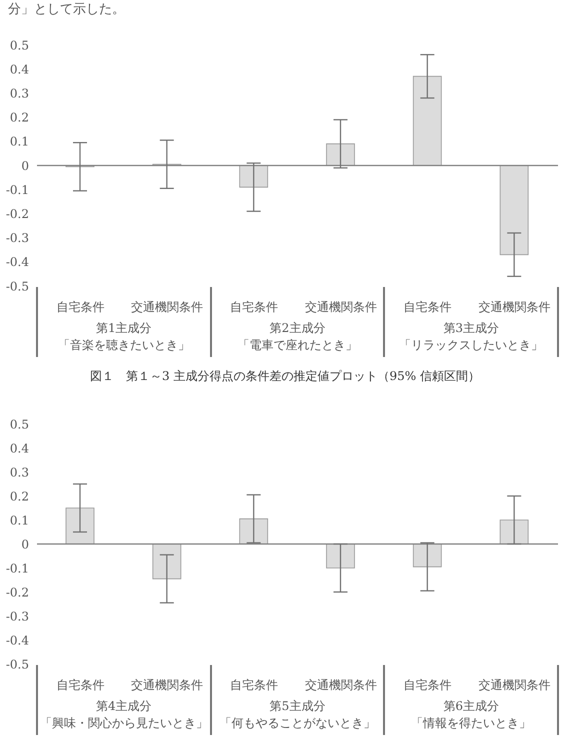 This screenshot has height=748, width=570. I want to click on text: 第4主成分, so click(124, 706).